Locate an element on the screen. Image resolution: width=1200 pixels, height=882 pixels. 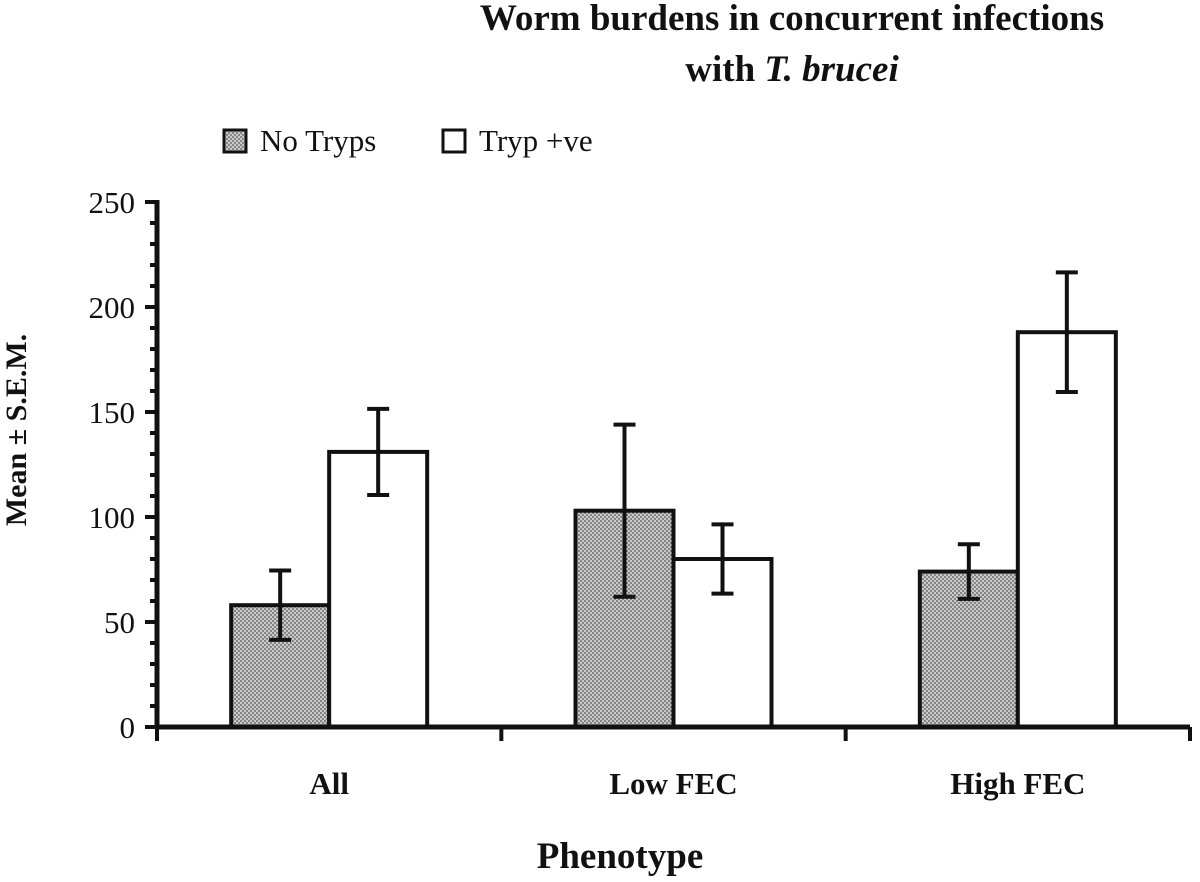
chart-title-species: T. brucei is located at coordinates (831, 69).